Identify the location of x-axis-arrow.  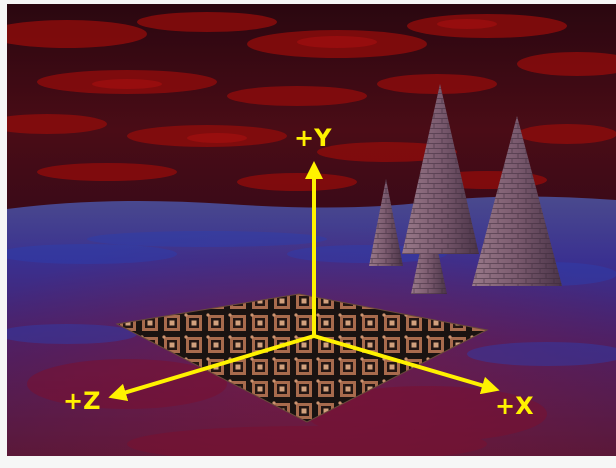
(406, 364).